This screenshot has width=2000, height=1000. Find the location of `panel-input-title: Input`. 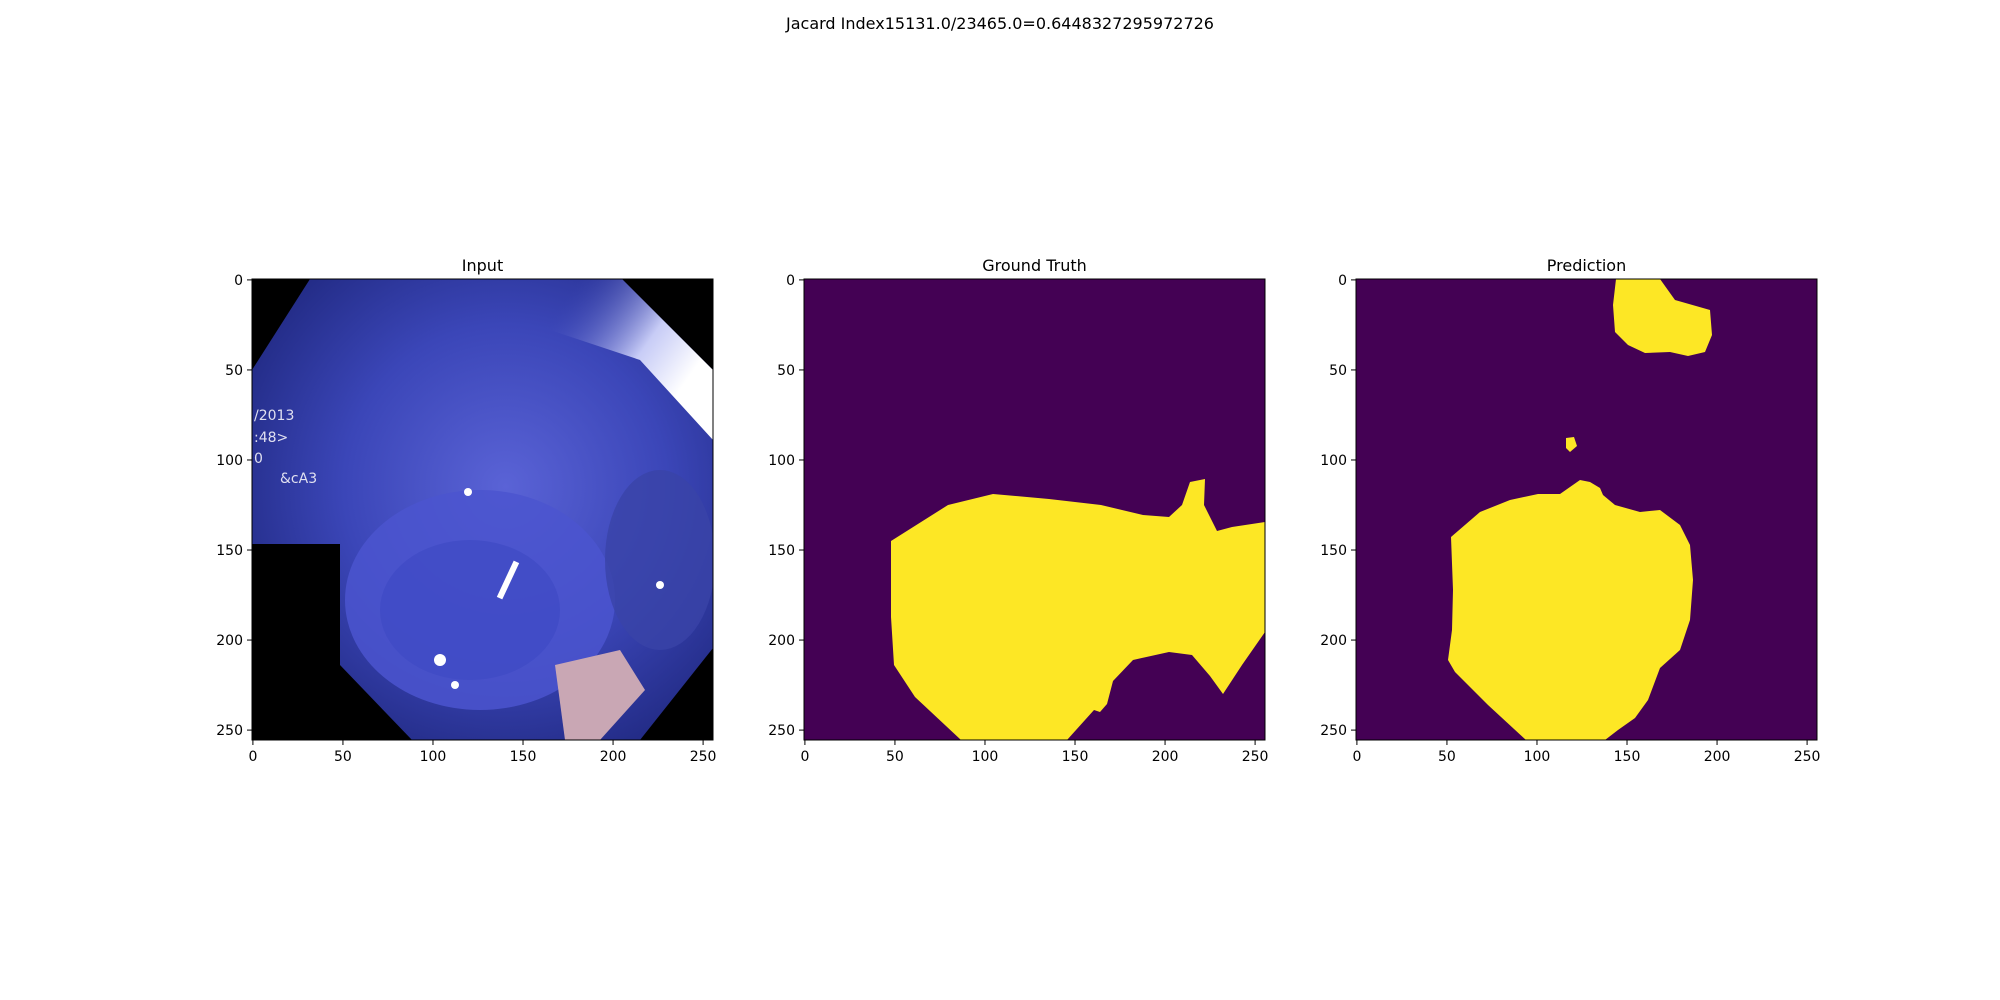

panel-input-title: Input is located at coordinates (482, 265).